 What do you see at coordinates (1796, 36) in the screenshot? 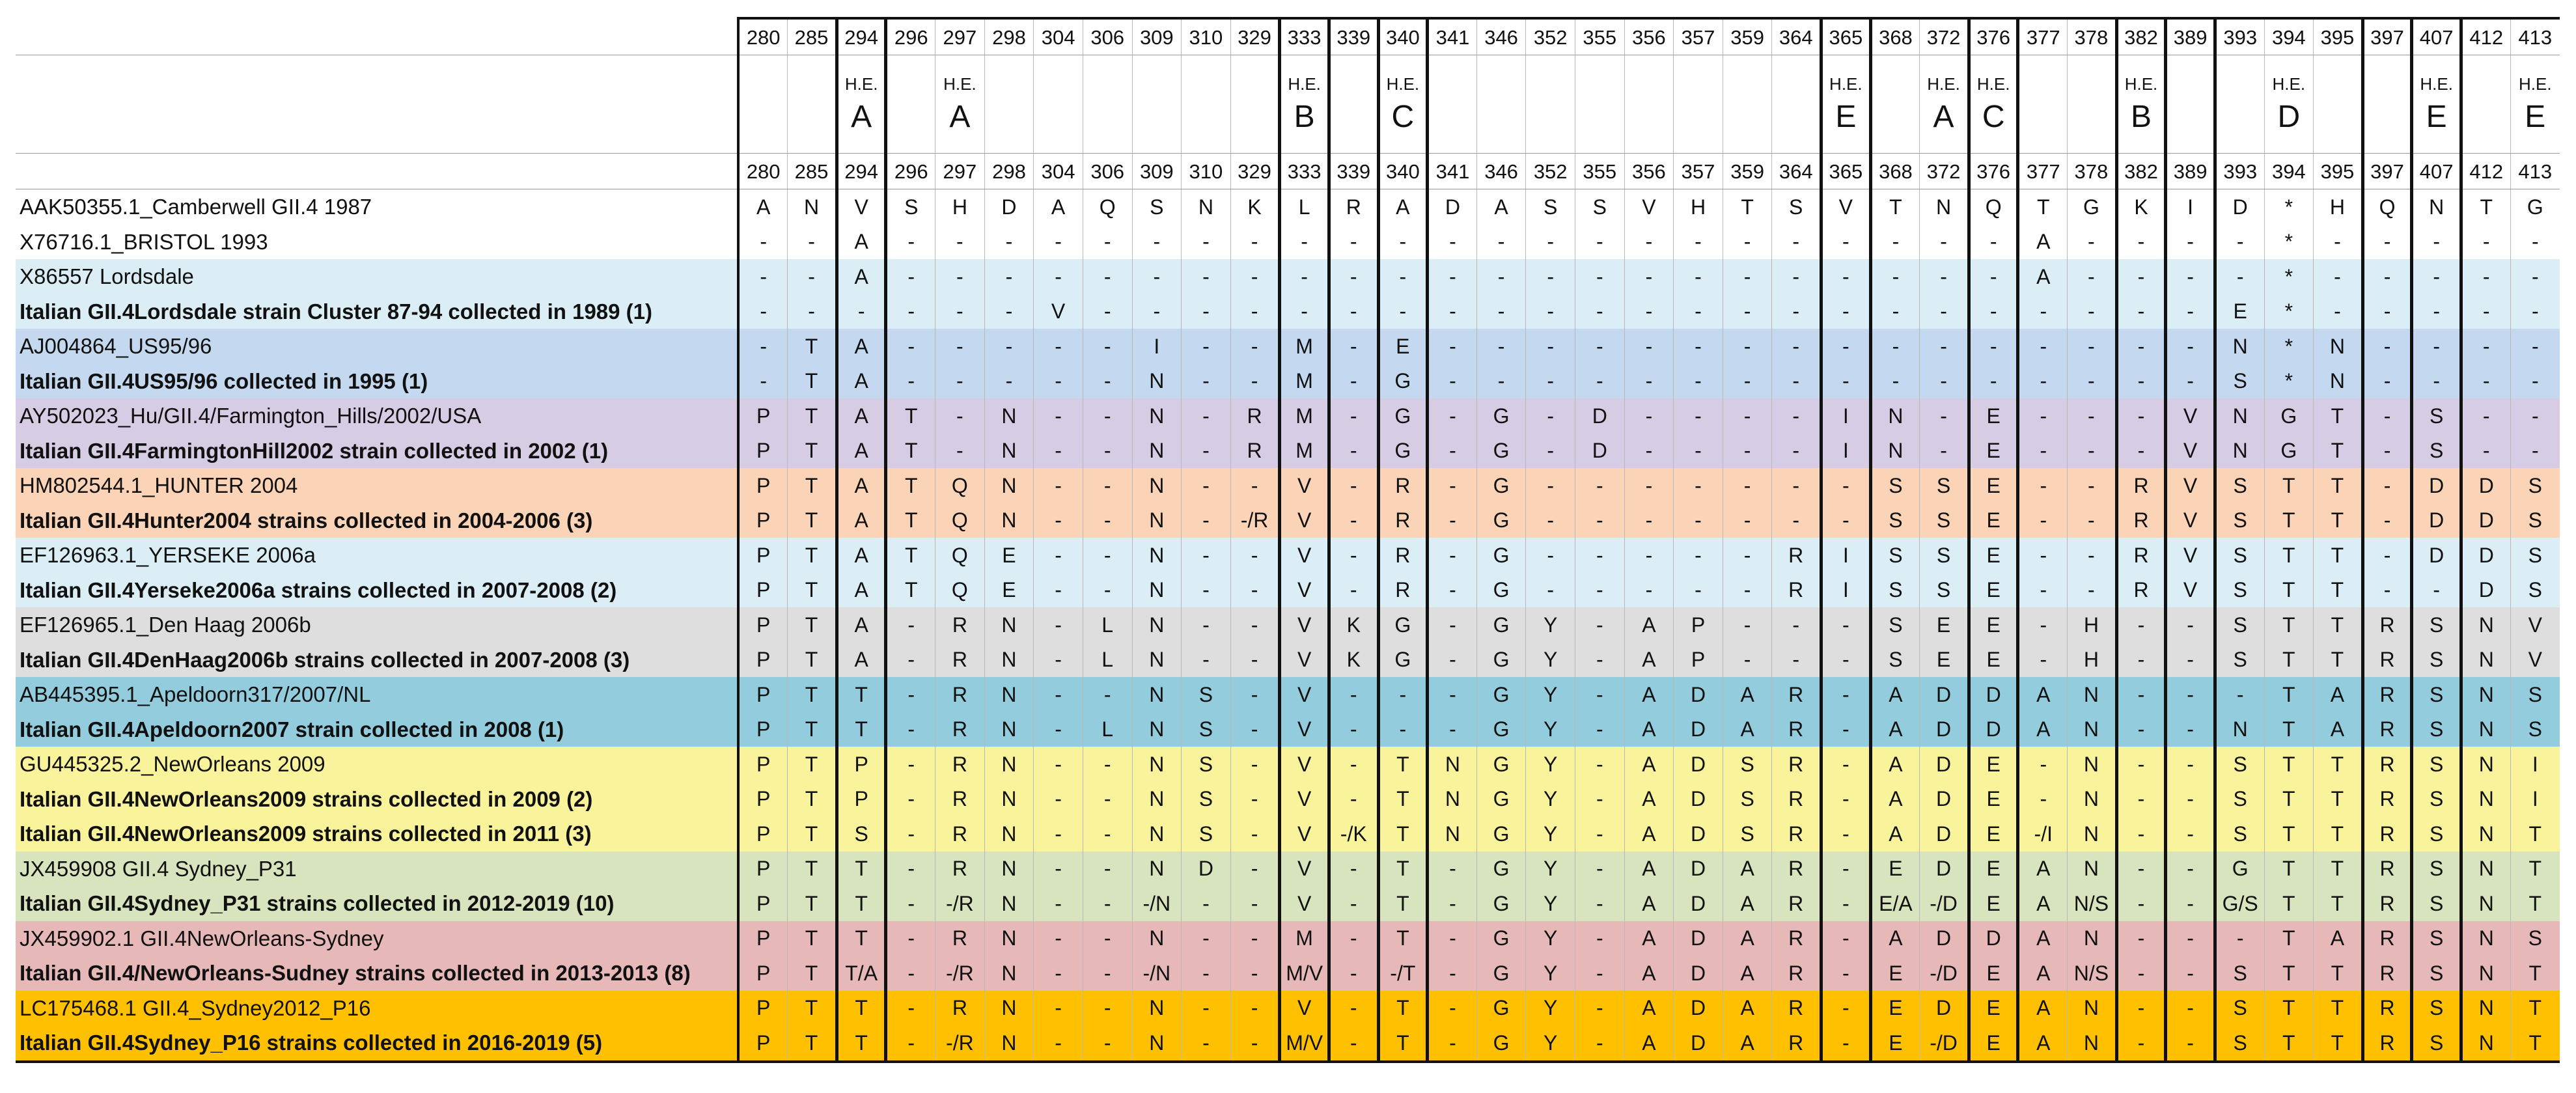
I see `position-label: 364` at bounding box center [1796, 36].